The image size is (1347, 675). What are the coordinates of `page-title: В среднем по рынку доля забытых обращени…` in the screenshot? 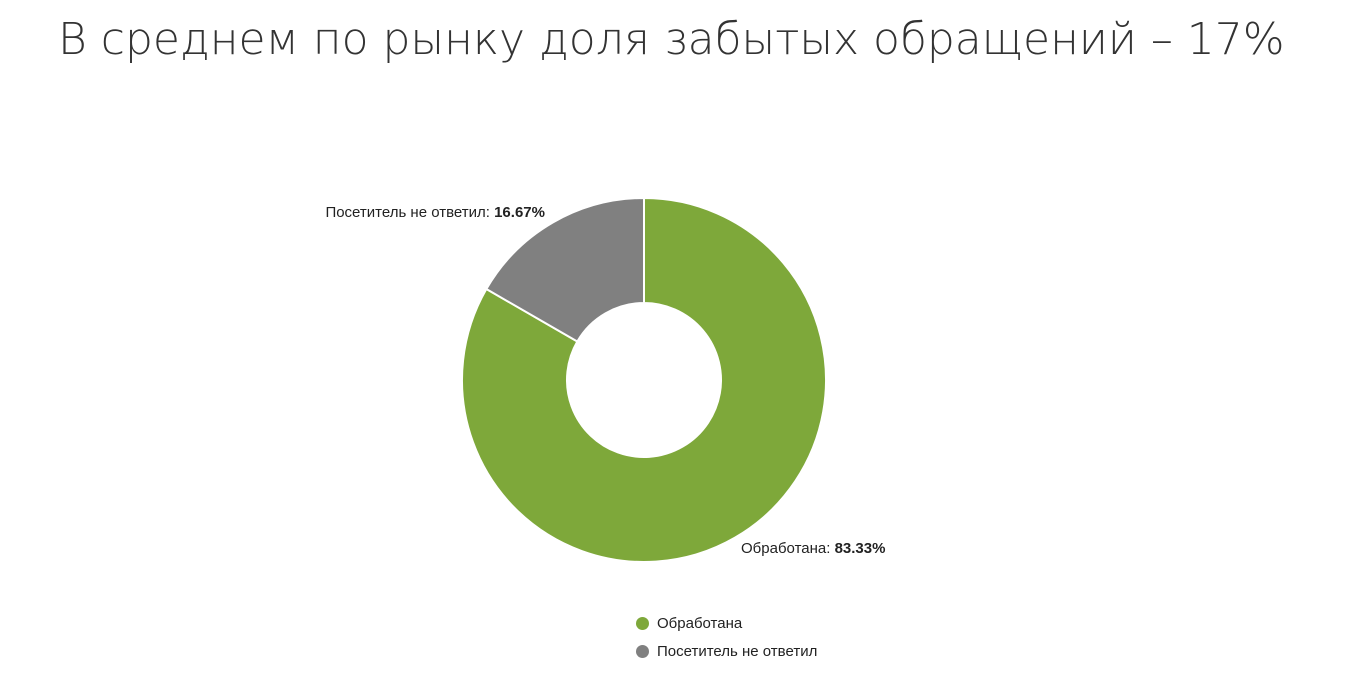 It's located at (671, 39).